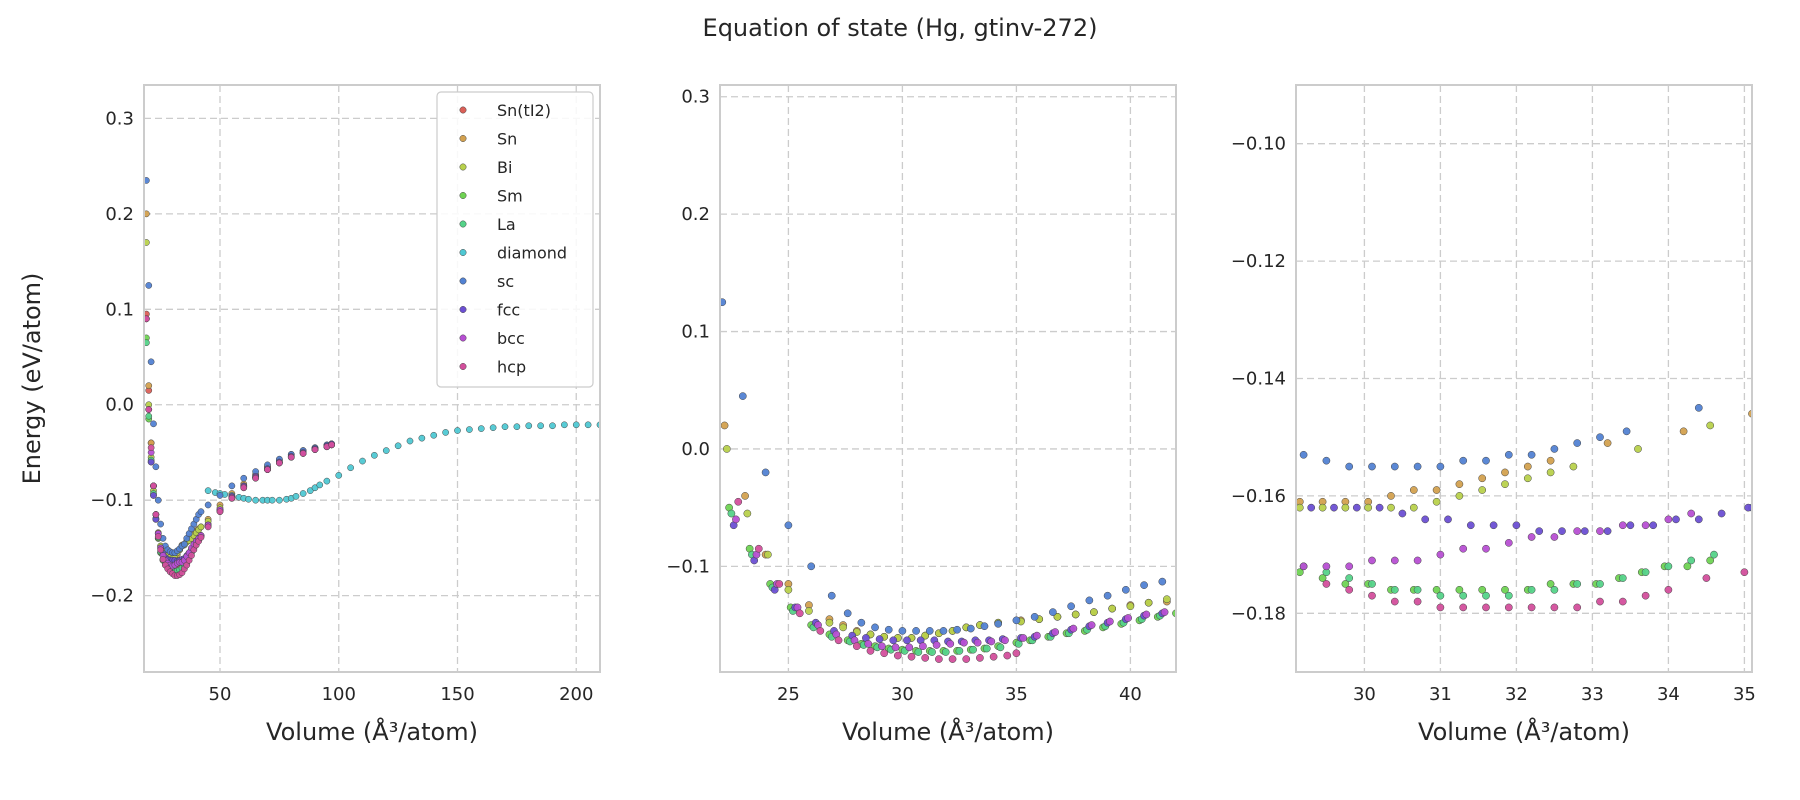 Image resolution: width=1800 pixels, height=800 pixels. I want to click on legend-label: Bi, so click(504, 167).